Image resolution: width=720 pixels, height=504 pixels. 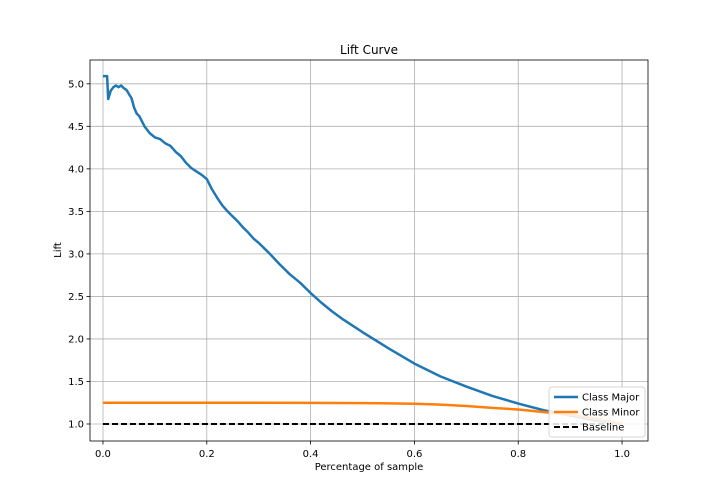 What do you see at coordinates (76, 212) in the screenshot?
I see `y-tick-label: 3.5` at bounding box center [76, 212].